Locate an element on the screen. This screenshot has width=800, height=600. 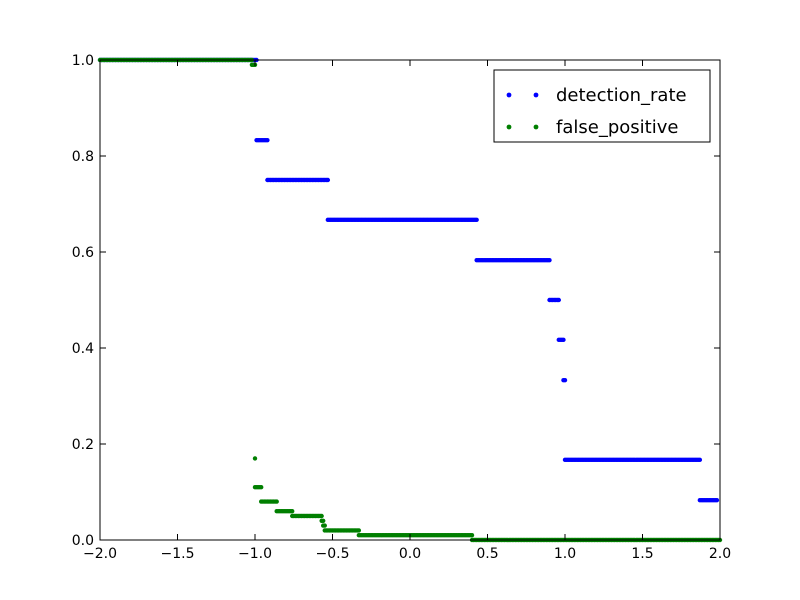
y-tick-label: 0.6 is located at coordinates (83, 253).